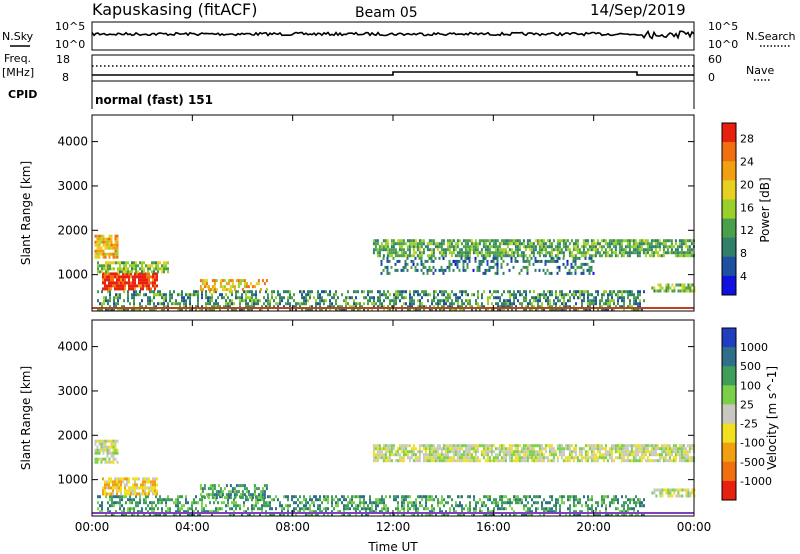 This screenshot has width=800, height=554. I want to click on power-colorbar-tick: 24, so click(747, 161).